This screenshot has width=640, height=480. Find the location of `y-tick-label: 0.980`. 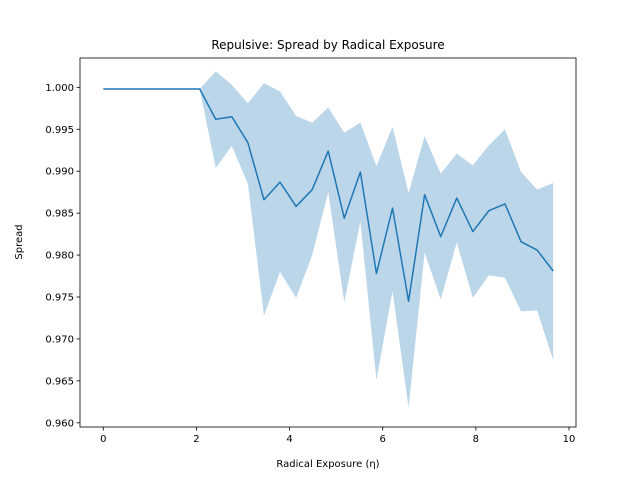

y-tick-label: 0.980 is located at coordinates (59, 256).